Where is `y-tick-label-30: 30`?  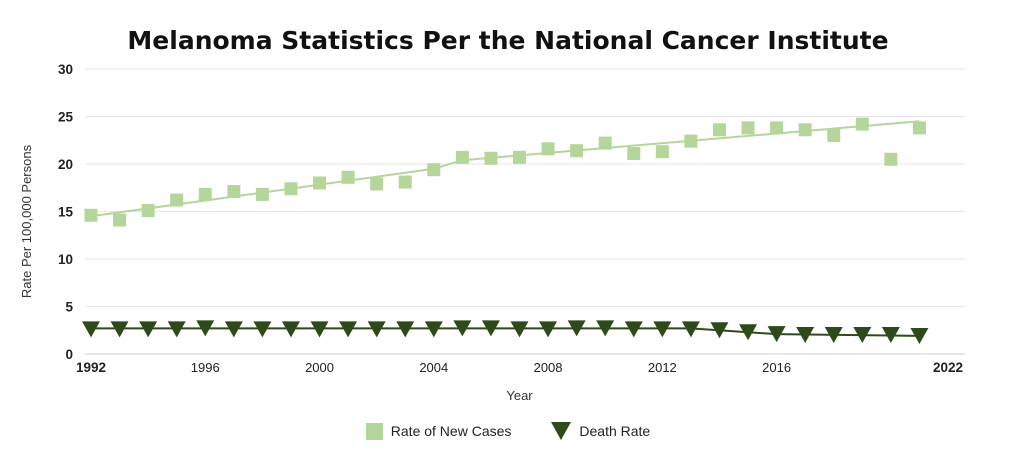 y-tick-label-30: 30 is located at coordinates (65, 69).